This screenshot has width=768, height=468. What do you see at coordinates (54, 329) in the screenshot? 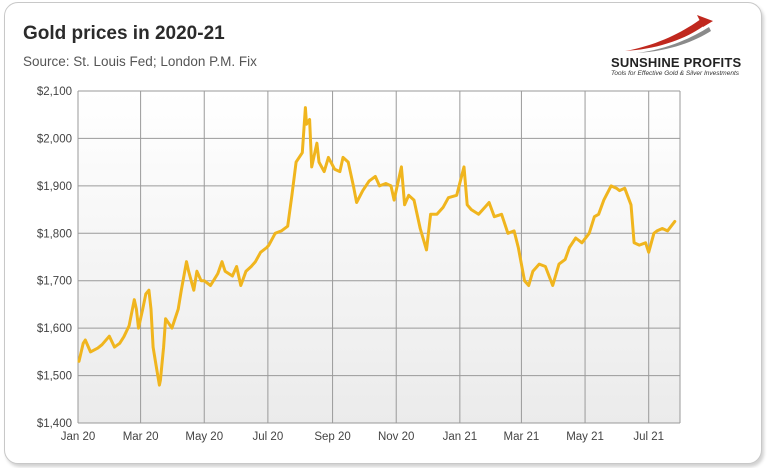
I see `y-tick-label: $1,600` at bounding box center [54, 329].